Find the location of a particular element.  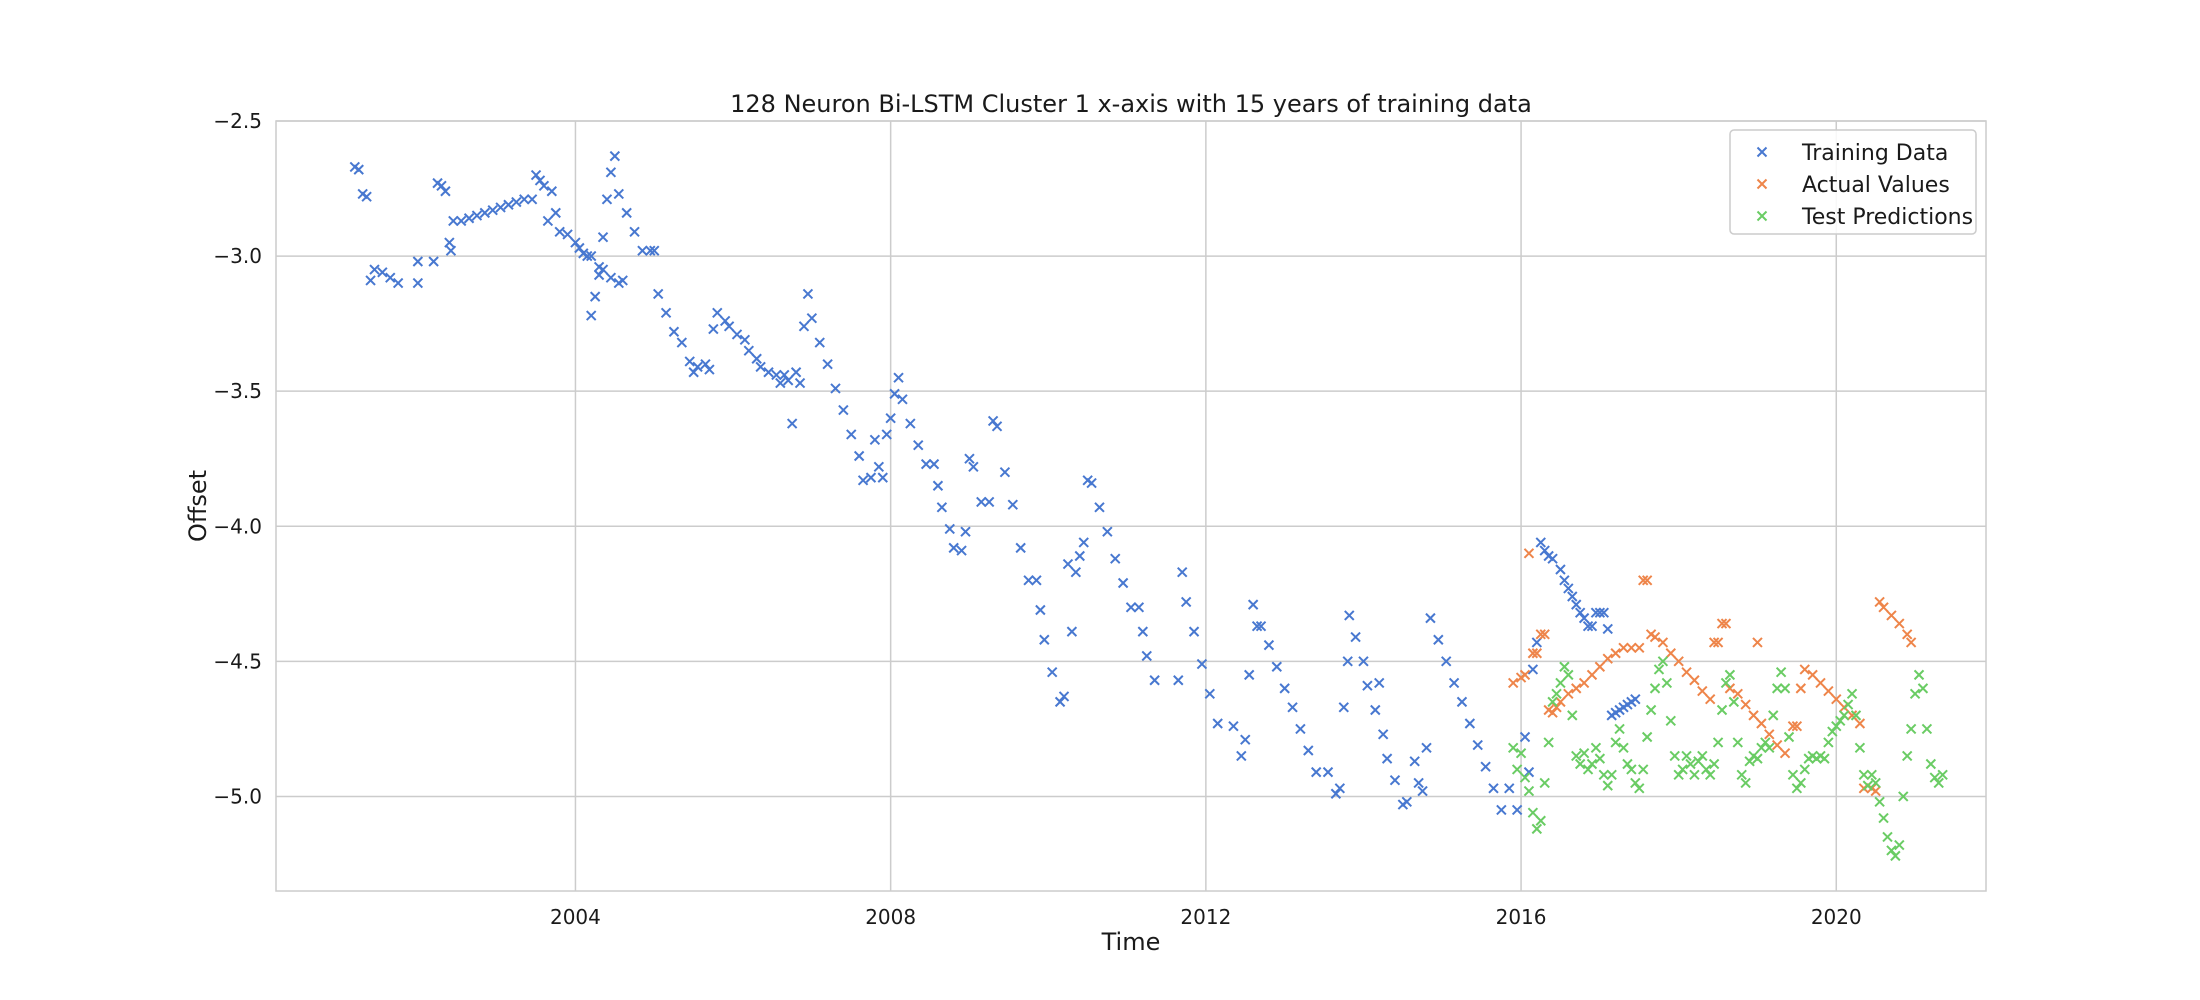

y-tick-label: −3.0 is located at coordinates (237, 256).